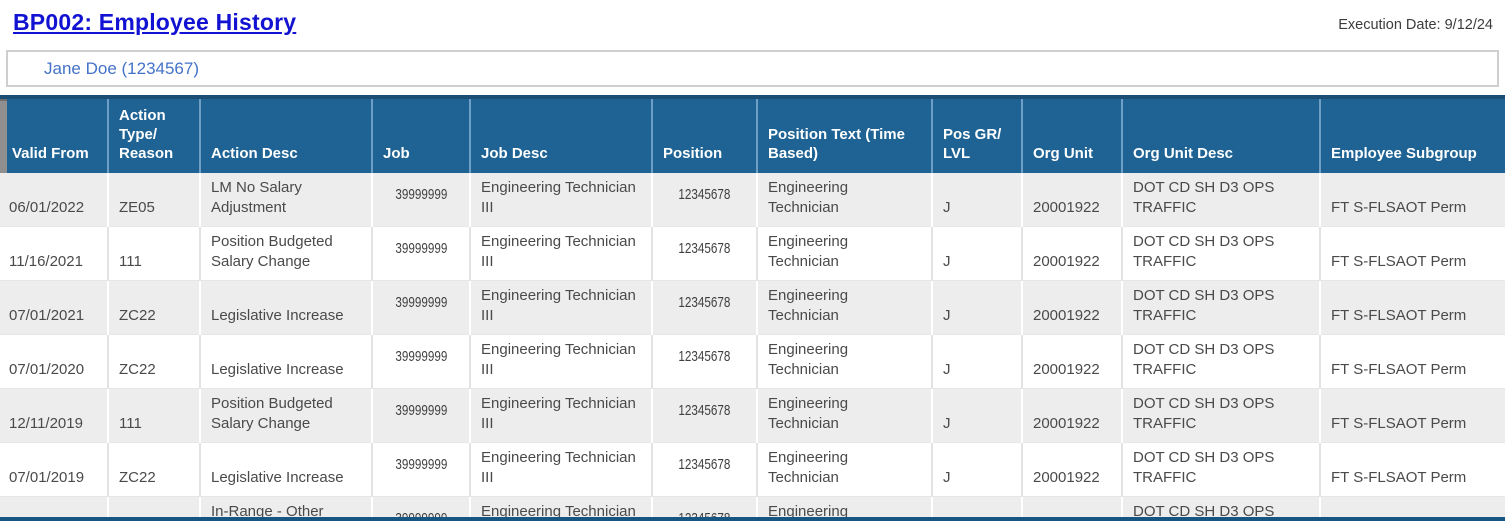 The width and height of the screenshot is (1505, 521). Describe the element at coordinates (54, 508) in the screenshot. I see `cell-valid_from: 08/11/2018` at that location.